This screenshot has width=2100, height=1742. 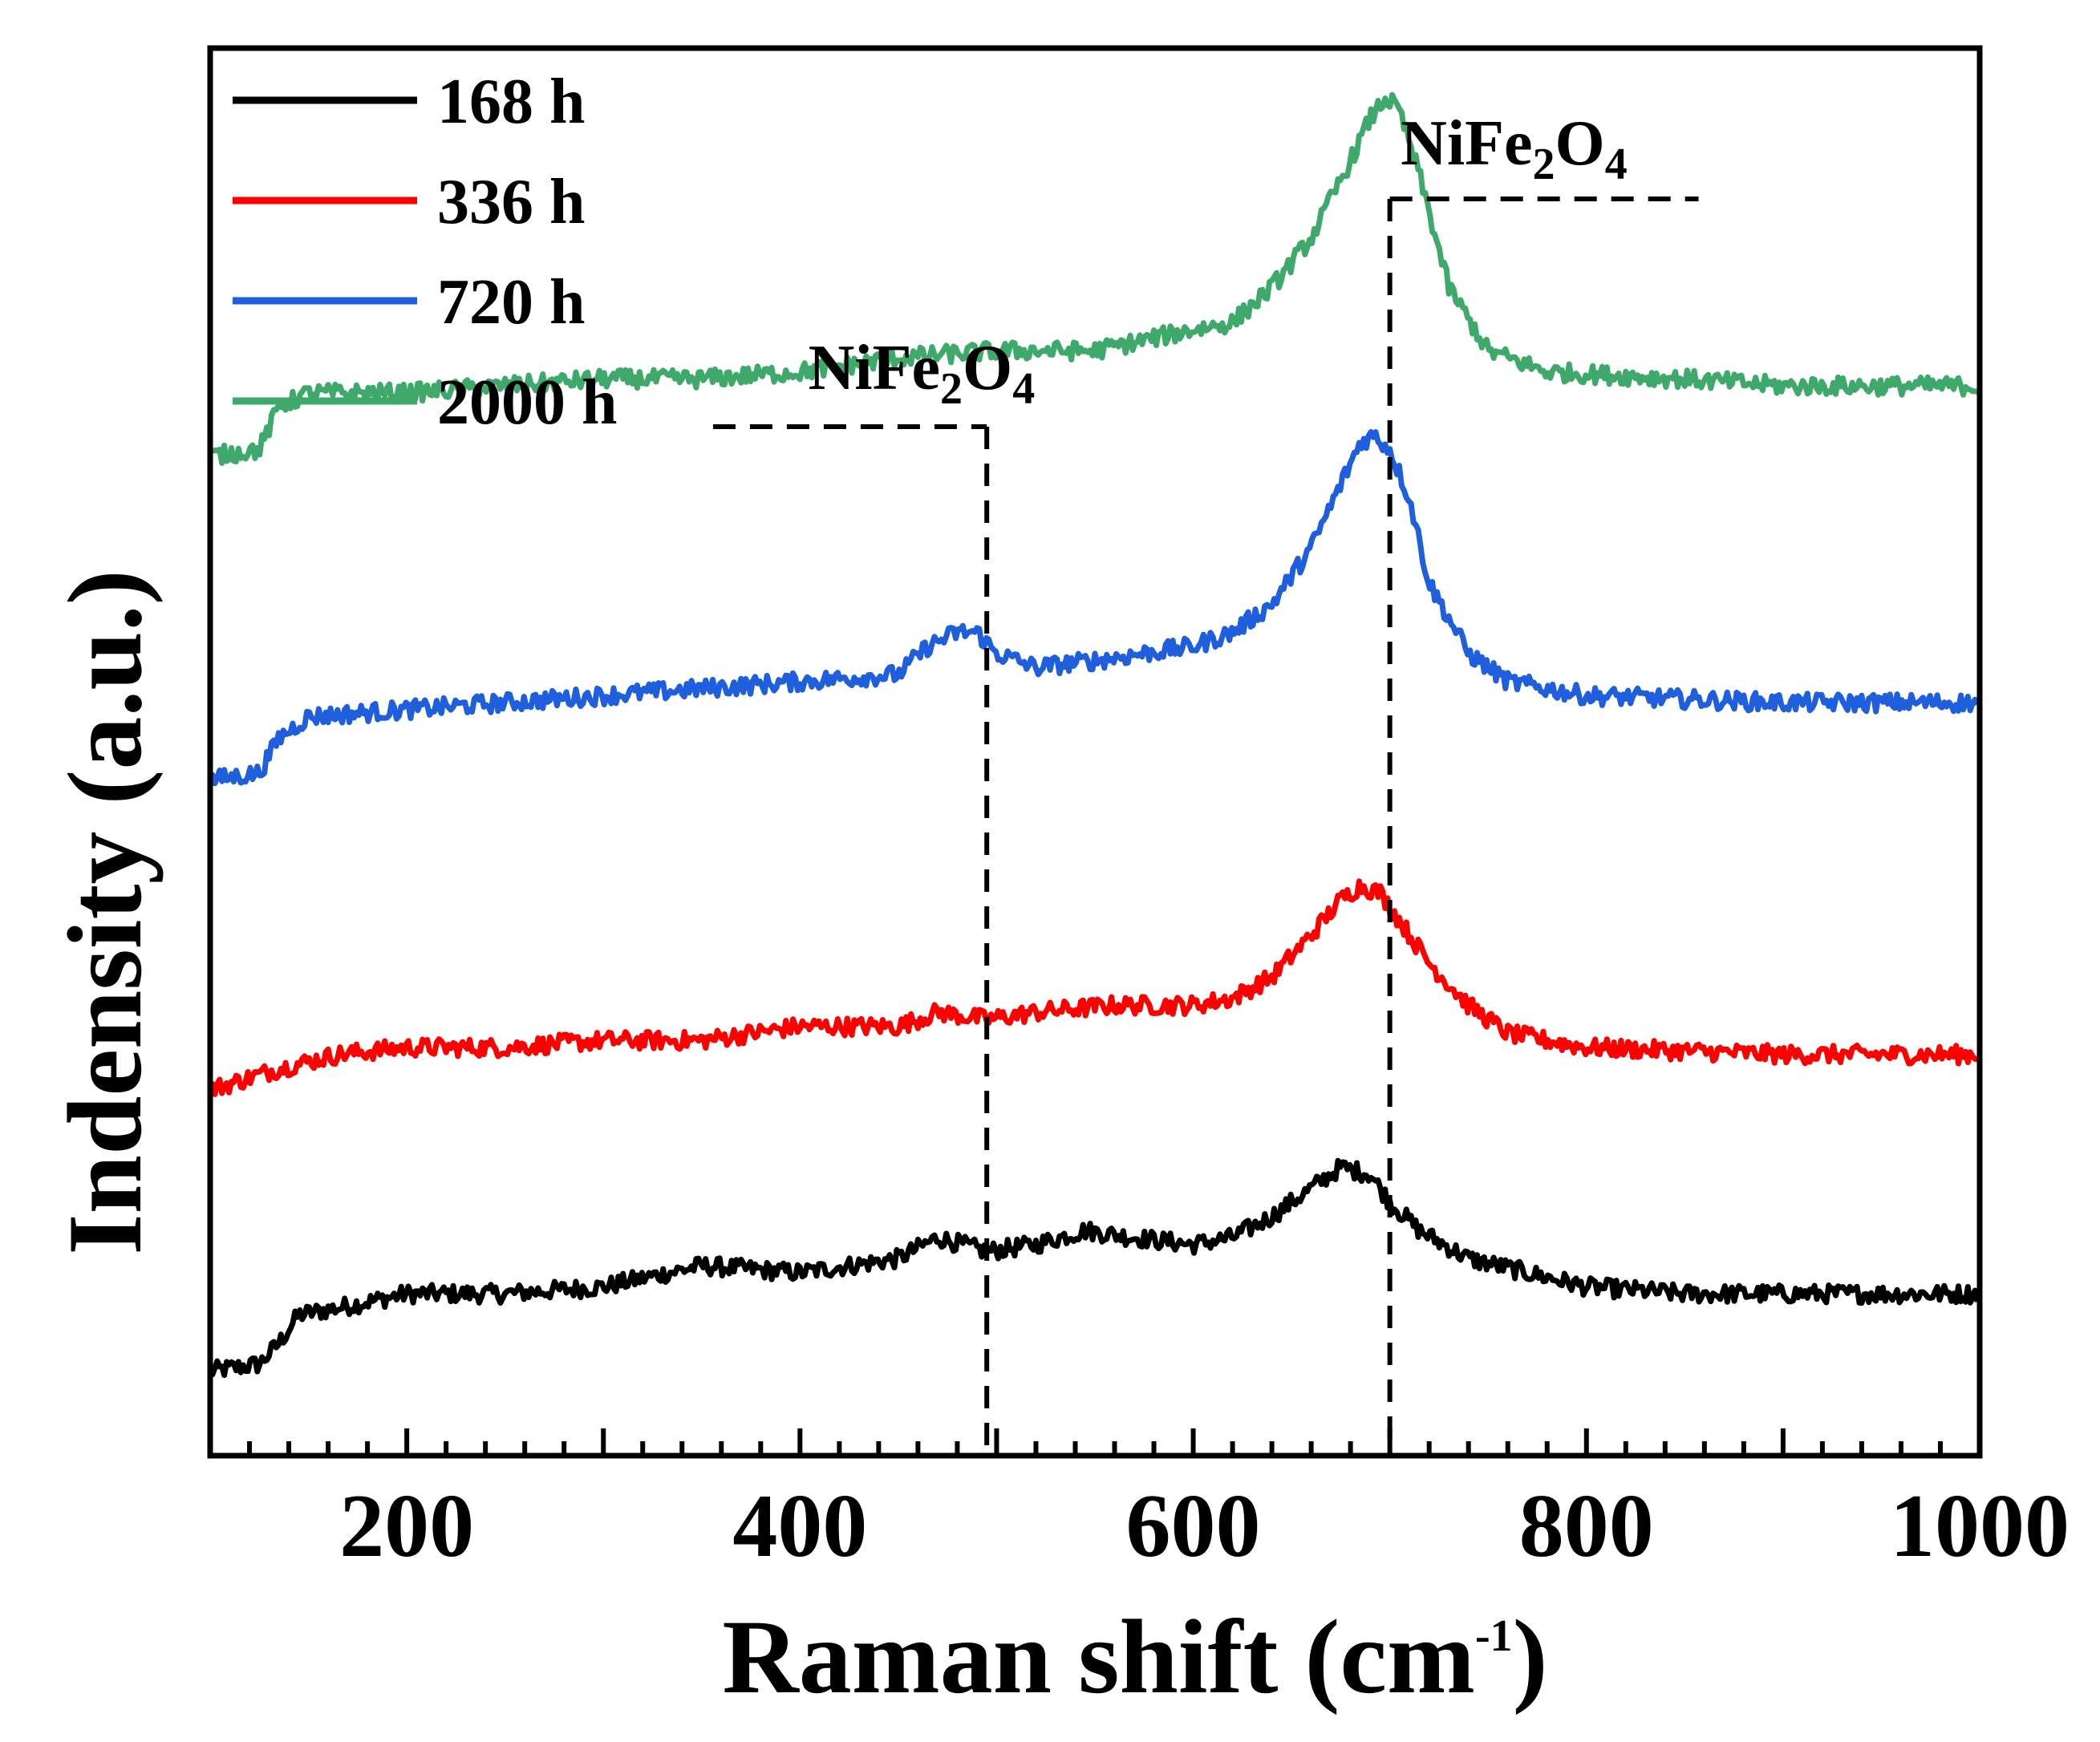 I want to click on legend-label: 336 h, so click(x=511, y=202).